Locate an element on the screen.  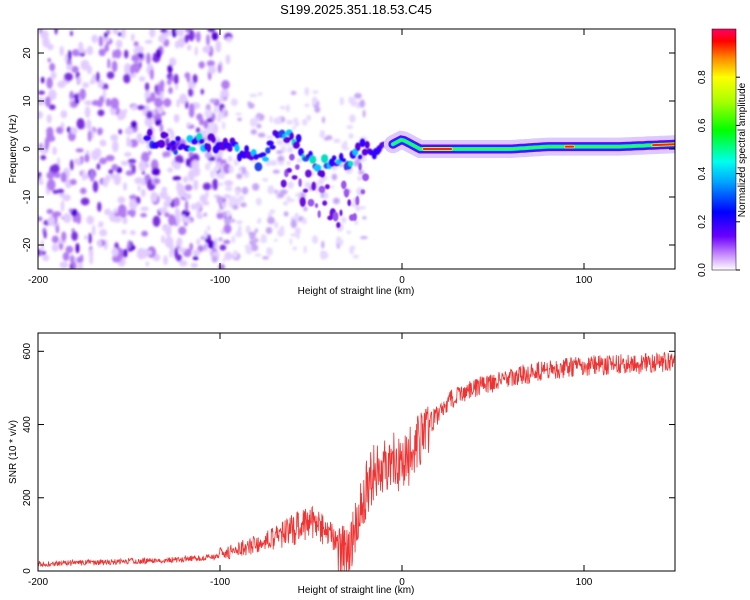
x-tick-label: -200 is located at coordinates (38, 582).